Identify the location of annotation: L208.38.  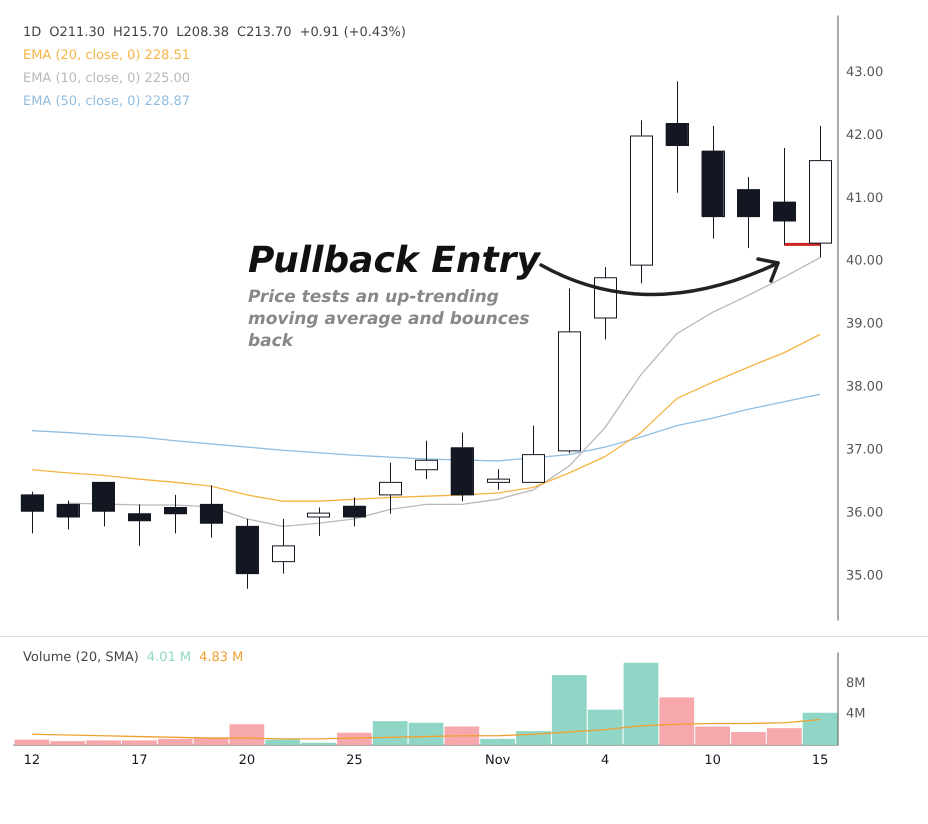
(203, 32).